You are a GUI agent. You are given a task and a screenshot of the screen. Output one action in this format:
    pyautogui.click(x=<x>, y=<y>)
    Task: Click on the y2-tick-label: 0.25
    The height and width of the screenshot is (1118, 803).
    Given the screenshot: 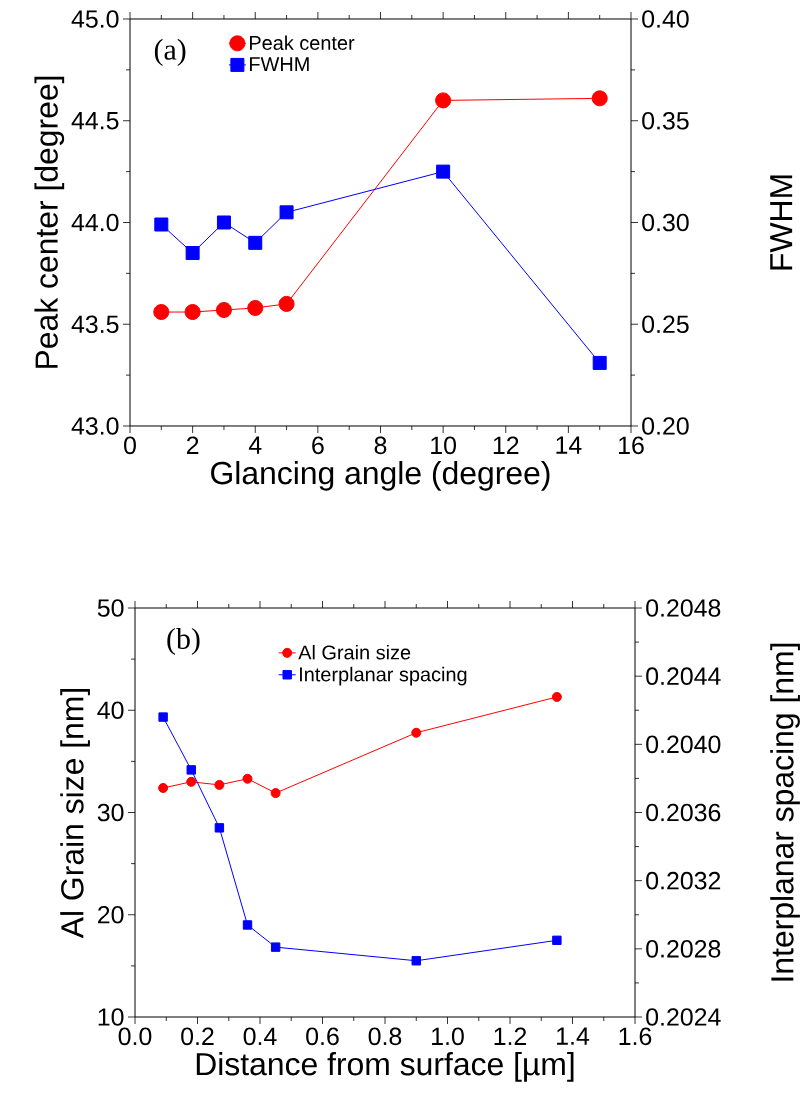 What is the action you would take?
    pyautogui.click(x=665, y=324)
    